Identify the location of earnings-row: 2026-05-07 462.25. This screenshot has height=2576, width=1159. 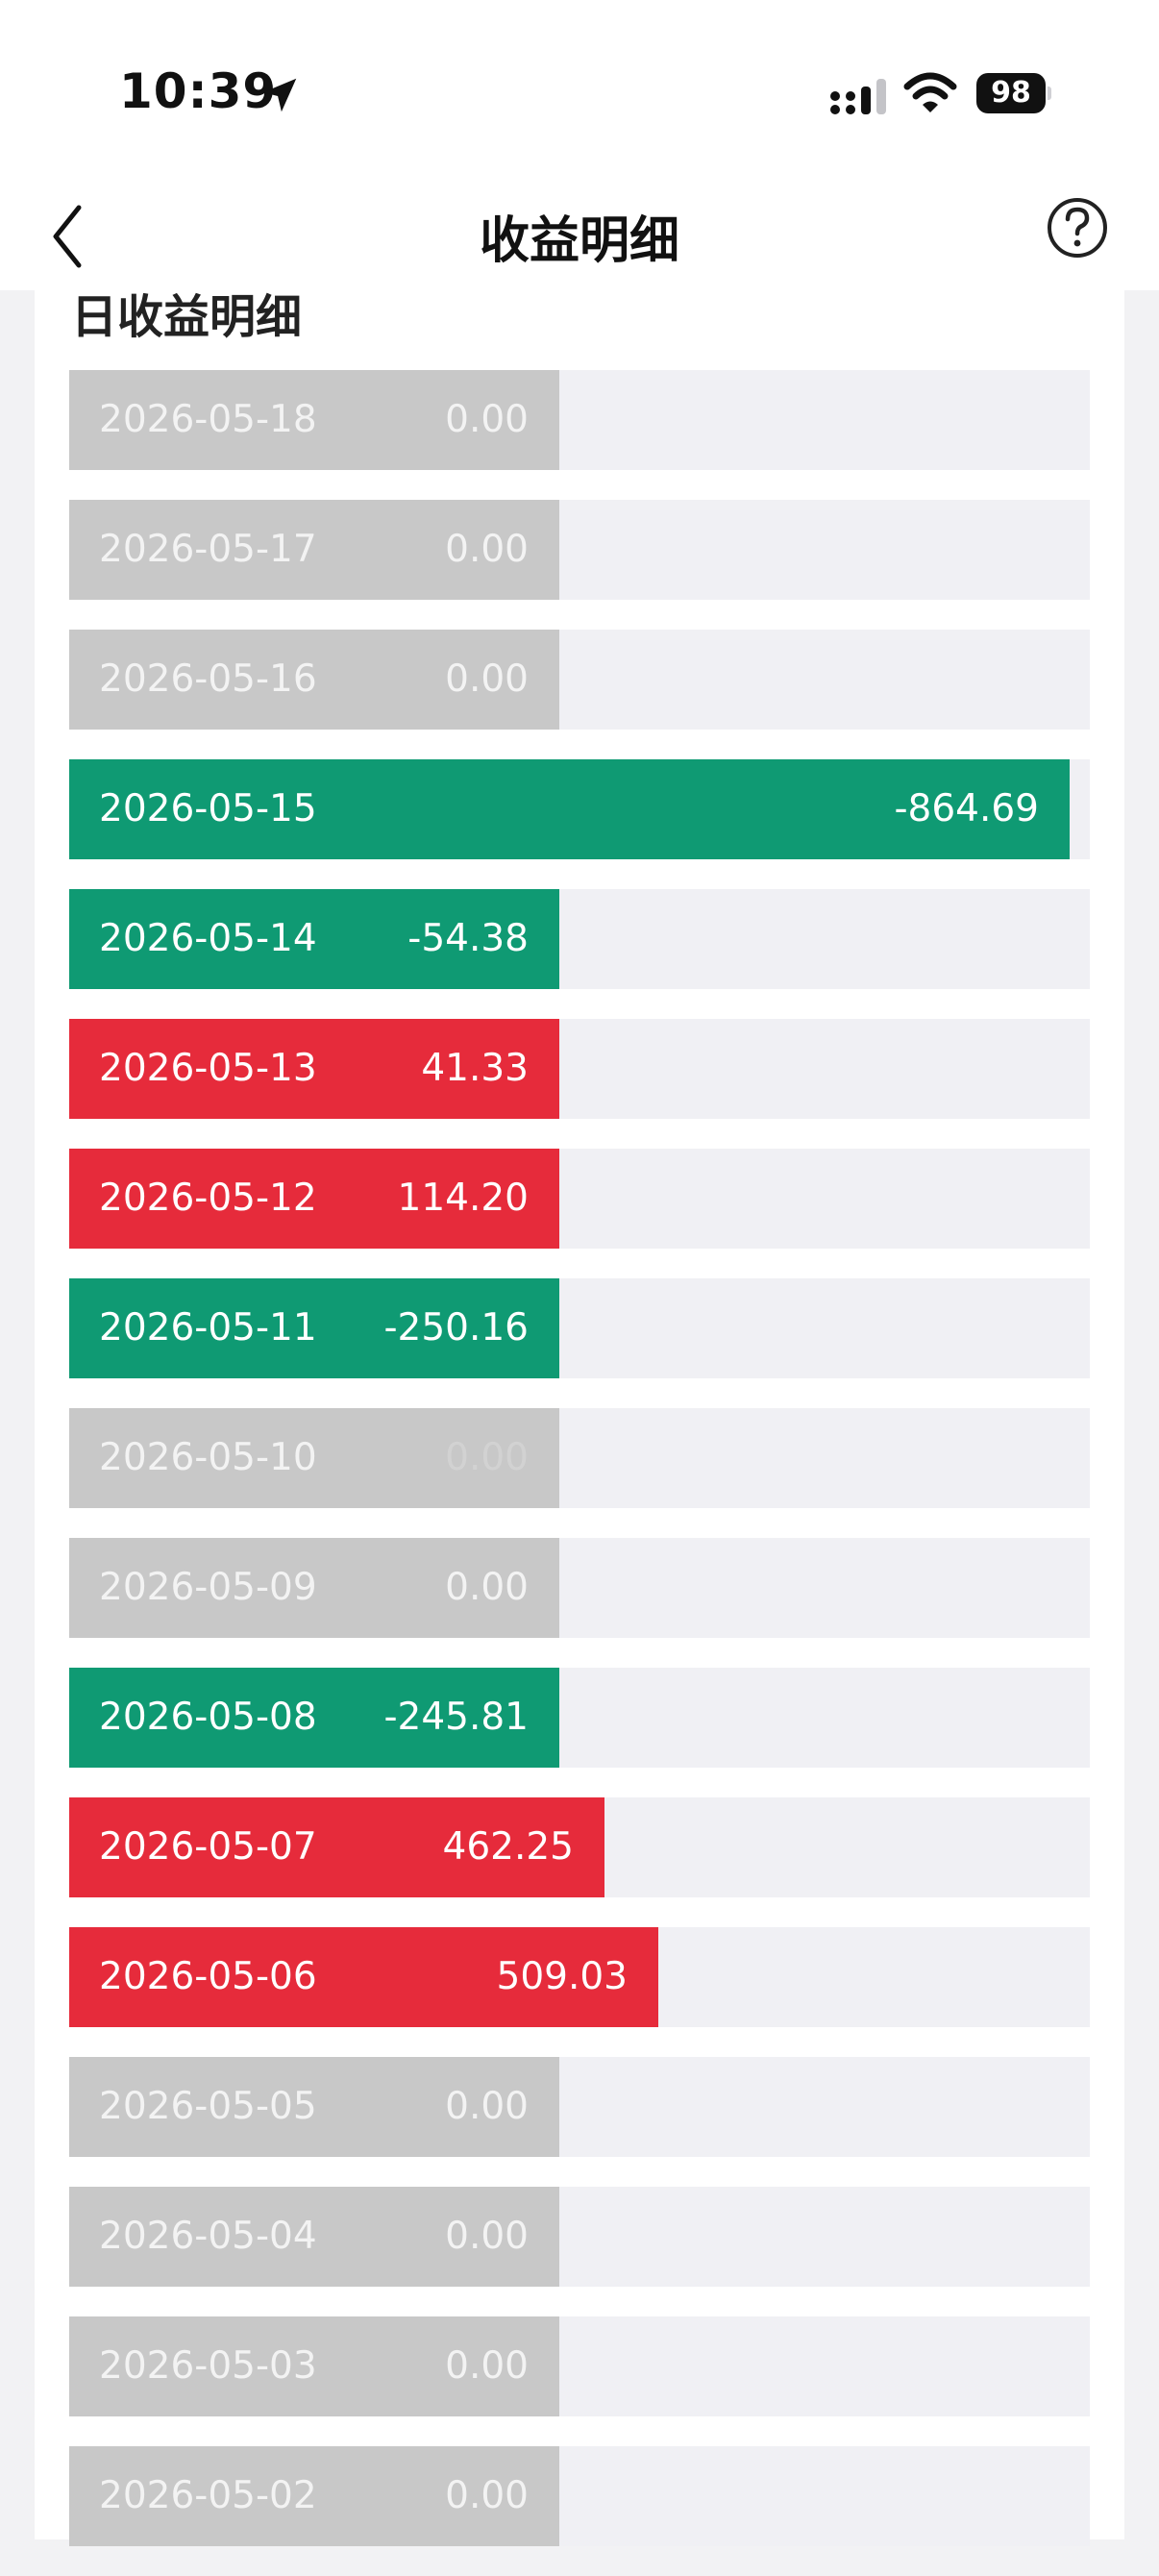
(579, 1847).